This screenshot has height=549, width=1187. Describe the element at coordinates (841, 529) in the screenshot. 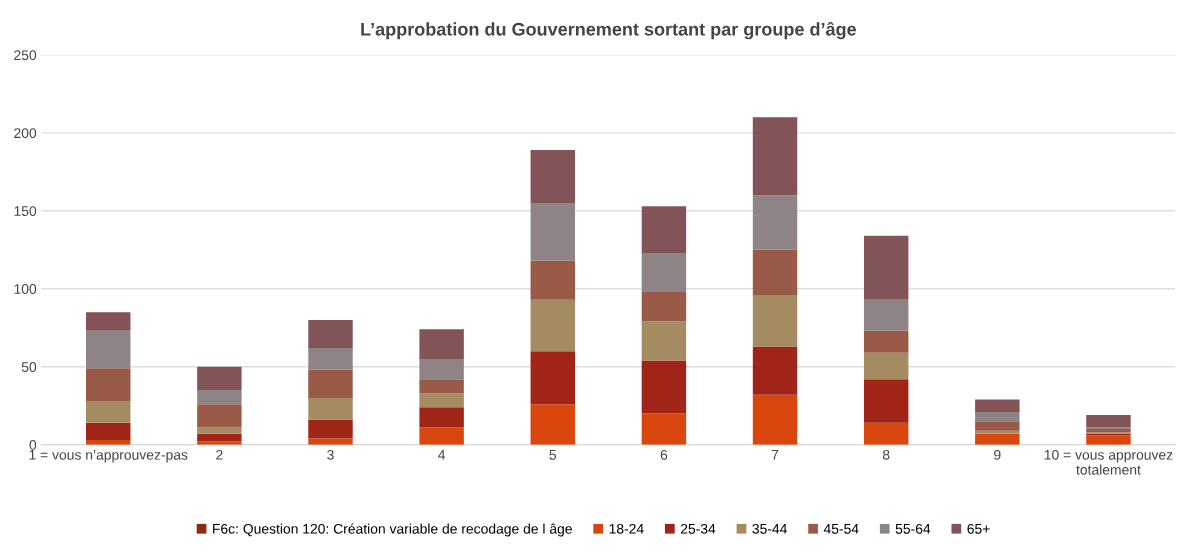

I see `legend-label: 45-54` at that location.